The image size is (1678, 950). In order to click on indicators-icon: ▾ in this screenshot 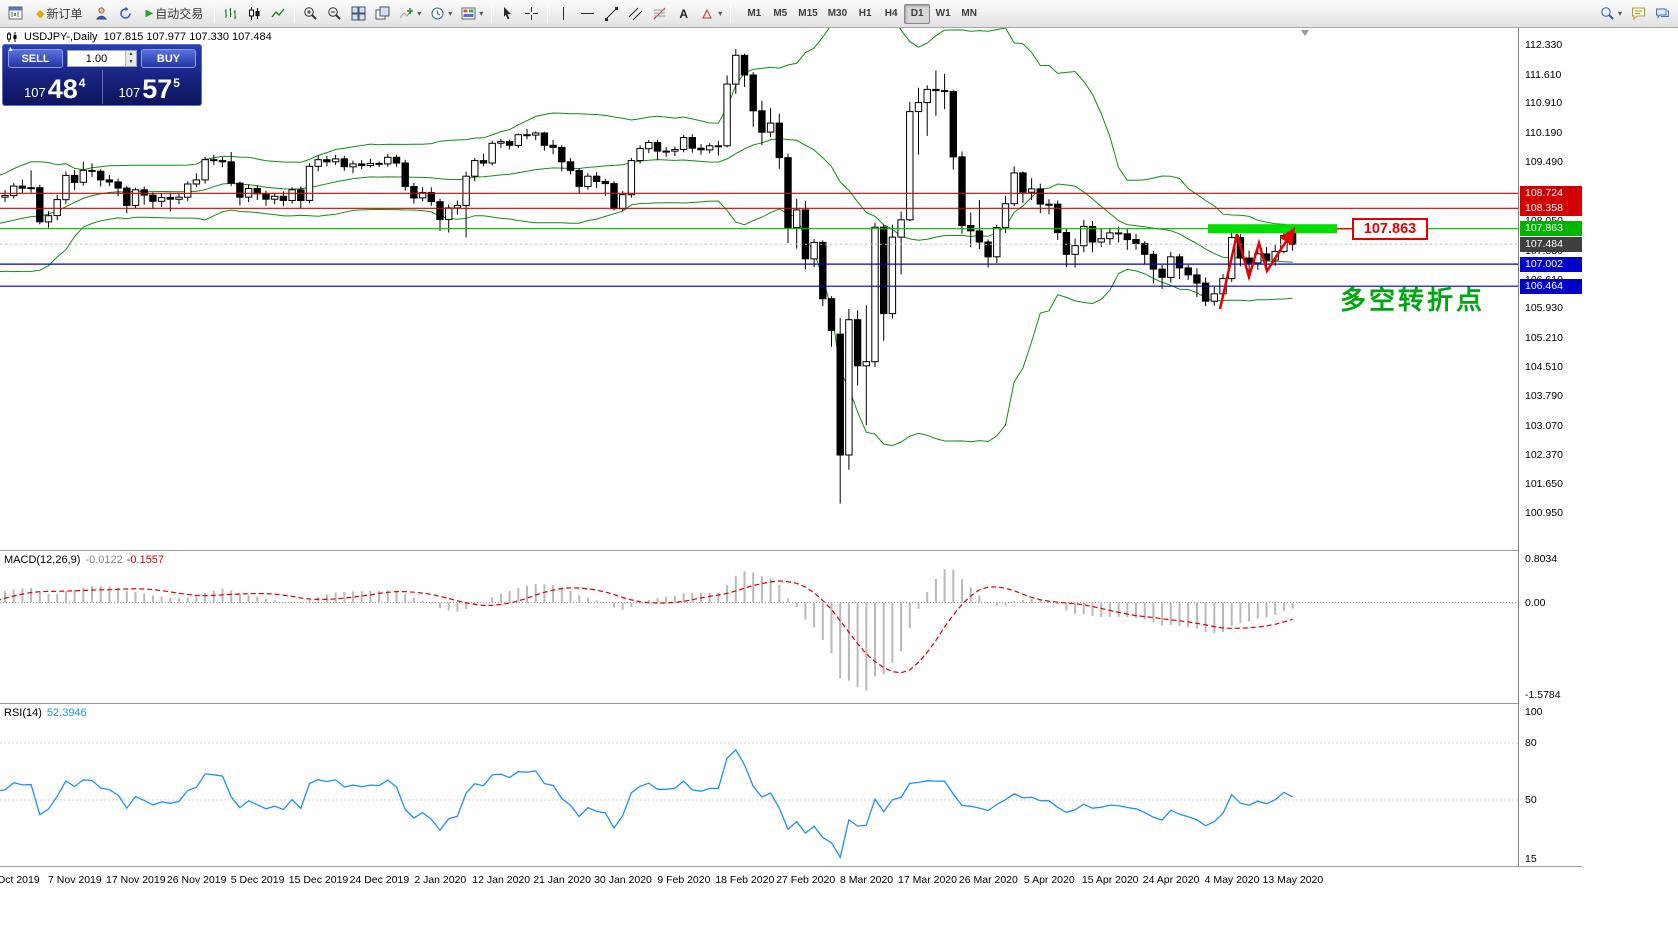, I will do `click(410, 14)`.